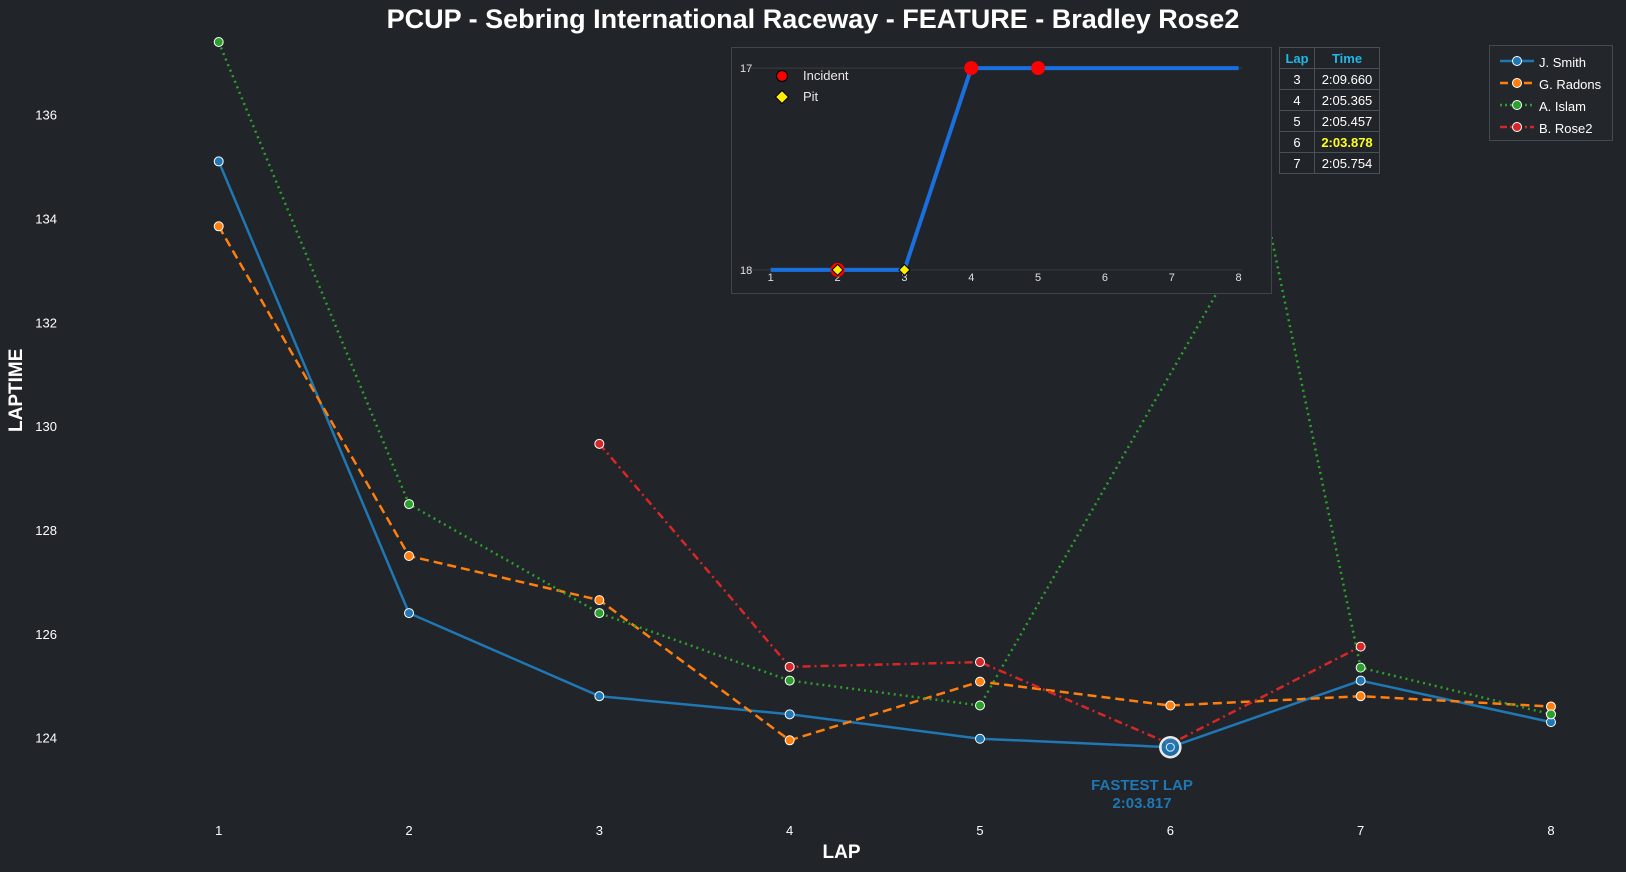 This screenshot has width=1626, height=872. What do you see at coordinates (1142, 785) in the screenshot?
I see `fastest-lap-label: FASTEST LAP` at bounding box center [1142, 785].